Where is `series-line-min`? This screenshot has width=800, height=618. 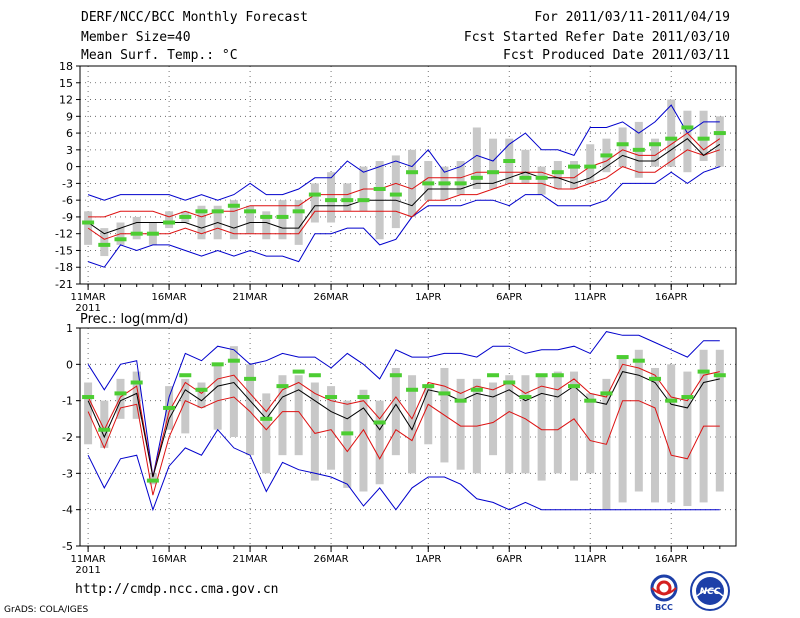
series-line-min is located at coordinates (403, 217).